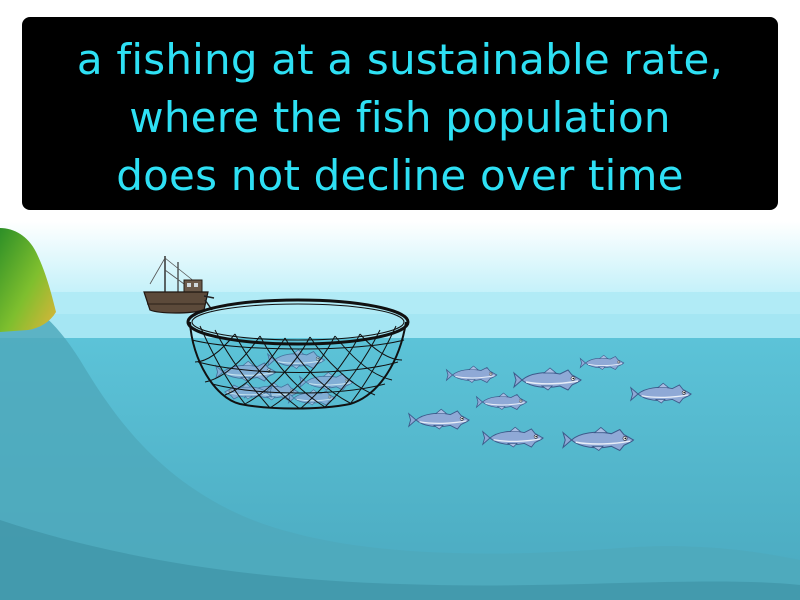  Describe the element at coordinates (400, 560) in the screenshot. I see `deep-seabed` at that location.